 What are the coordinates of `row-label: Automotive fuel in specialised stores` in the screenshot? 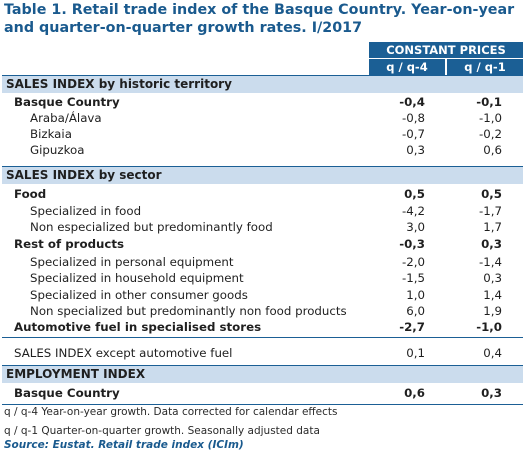 It's located at (138, 327).